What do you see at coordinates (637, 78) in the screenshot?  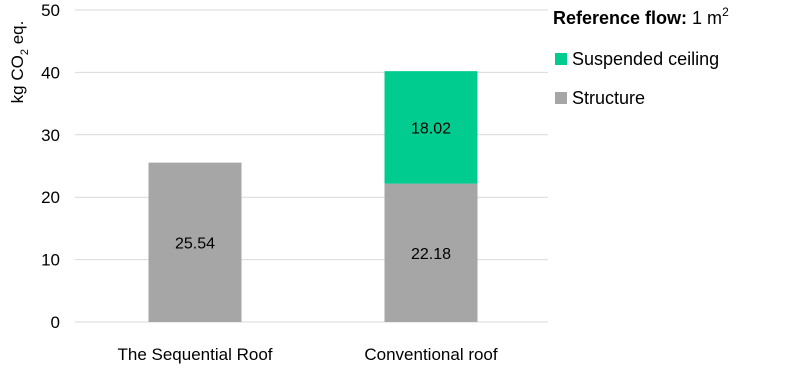 I see `legend: Suspended ceiling Structure` at bounding box center [637, 78].